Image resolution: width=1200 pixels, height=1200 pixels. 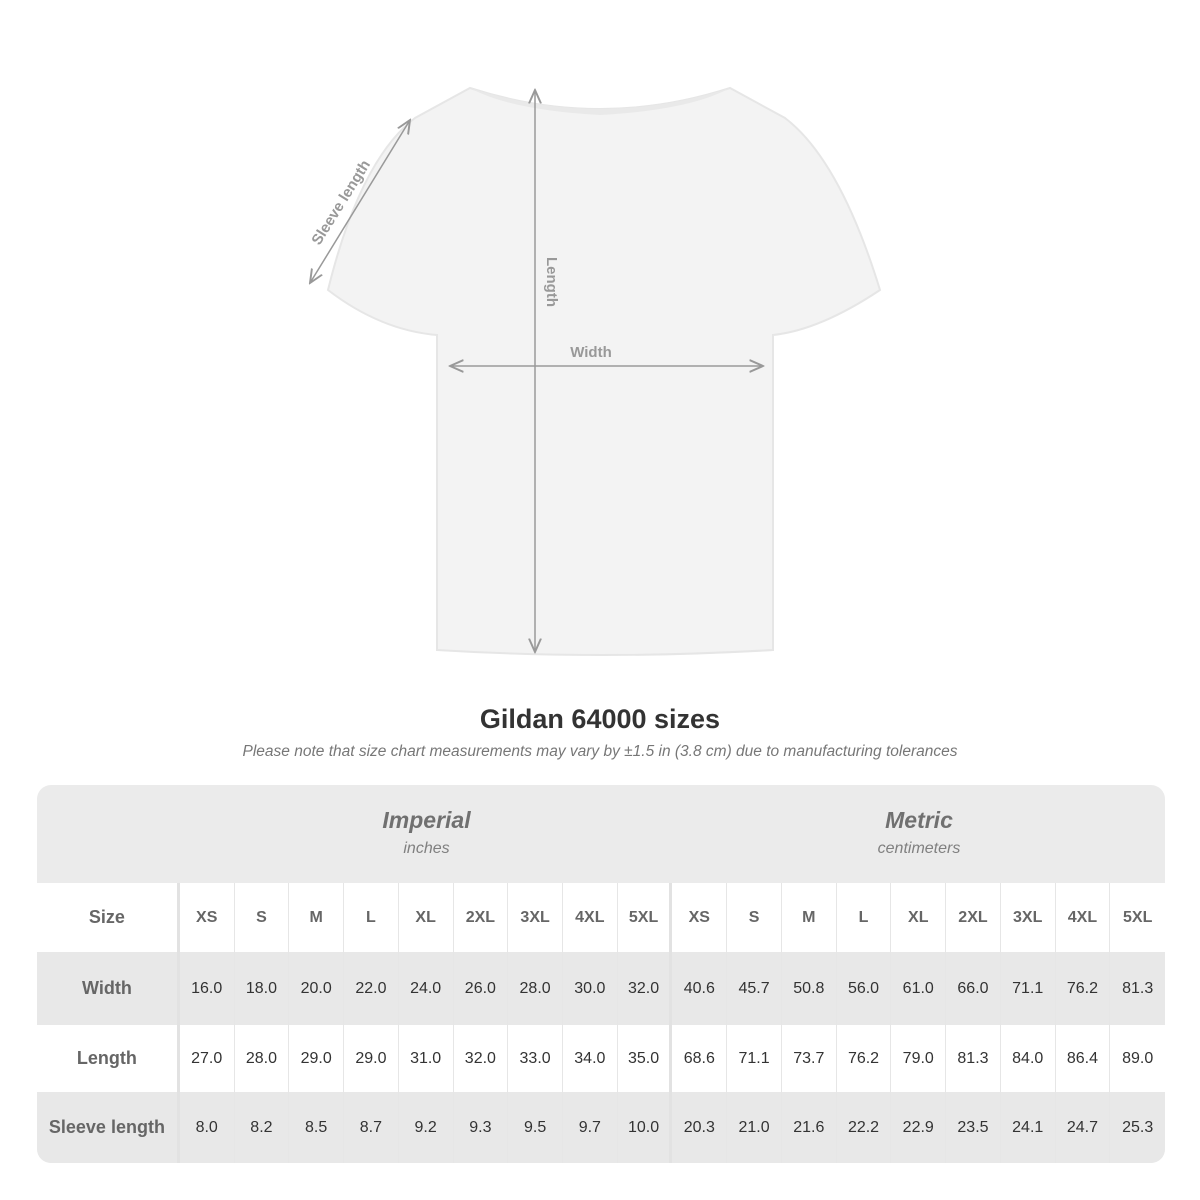 I want to click on table-cell: 30.0, so click(x=590, y=988).